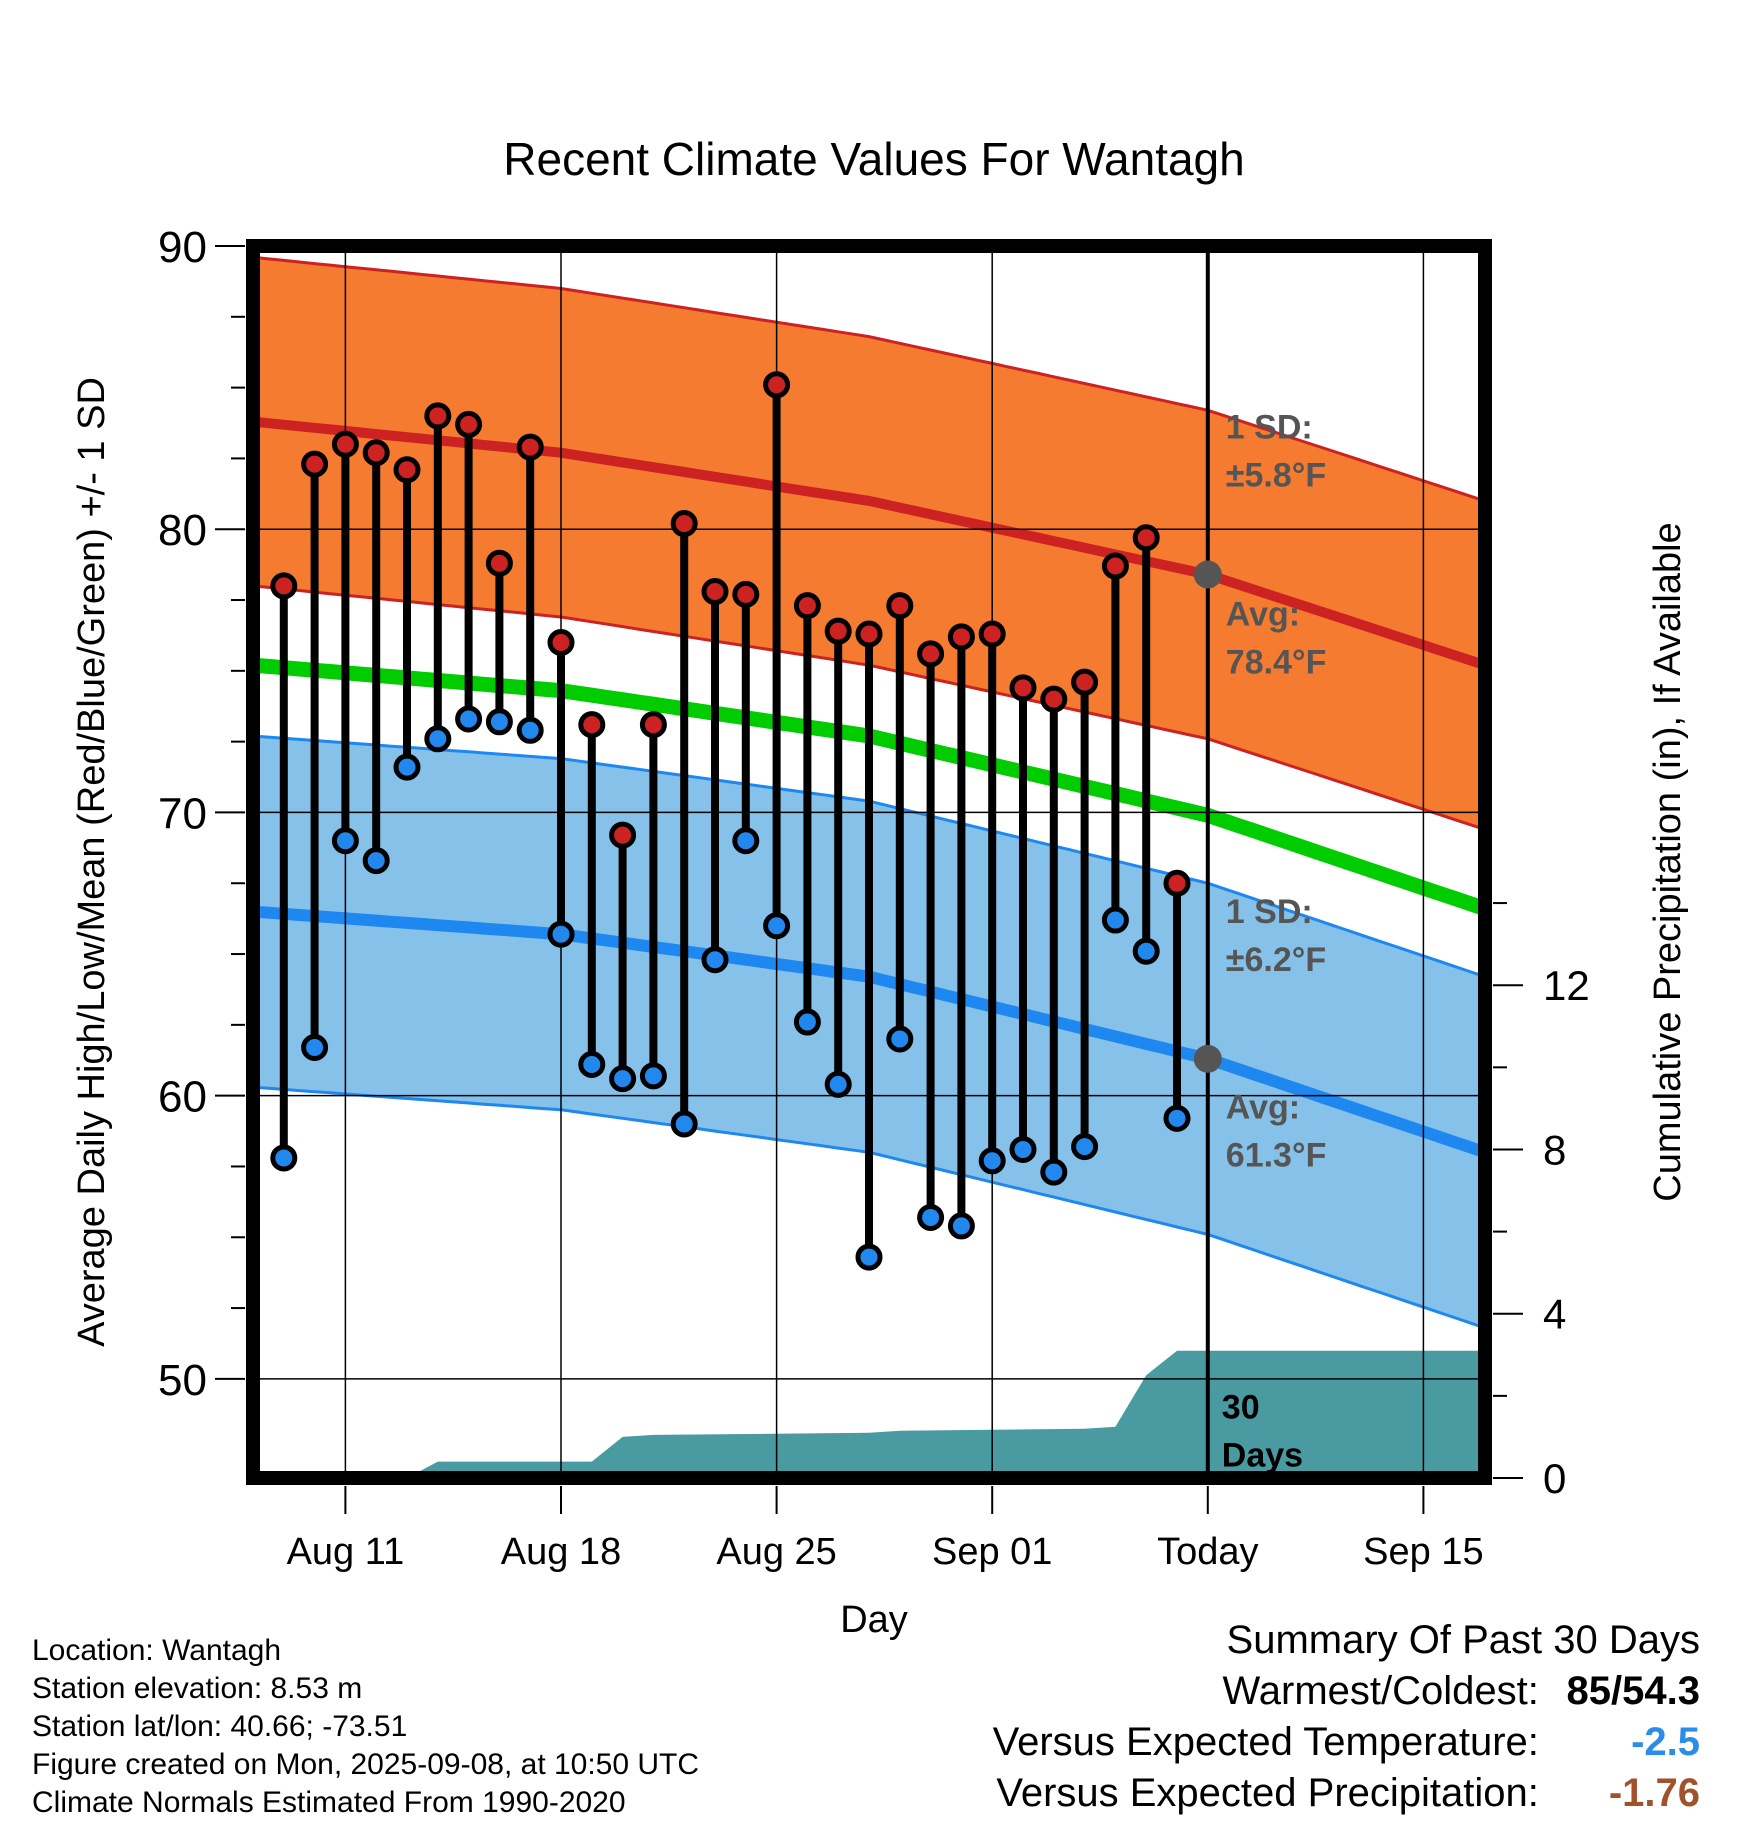  Describe the element at coordinates (1241, 1408) in the screenshot. I see `precip-days-number: 30` at that location.